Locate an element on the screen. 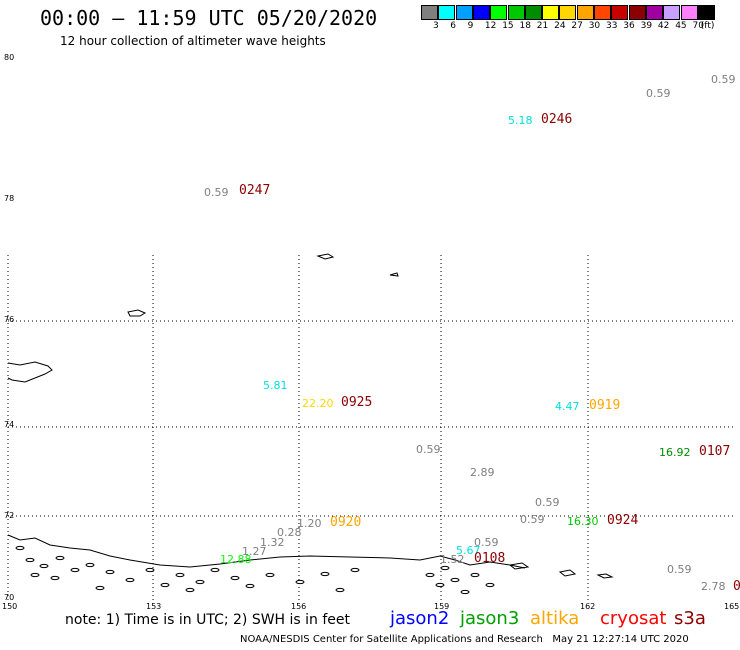  wave-height-value: 22.20 is located at coordinates (318, 403).